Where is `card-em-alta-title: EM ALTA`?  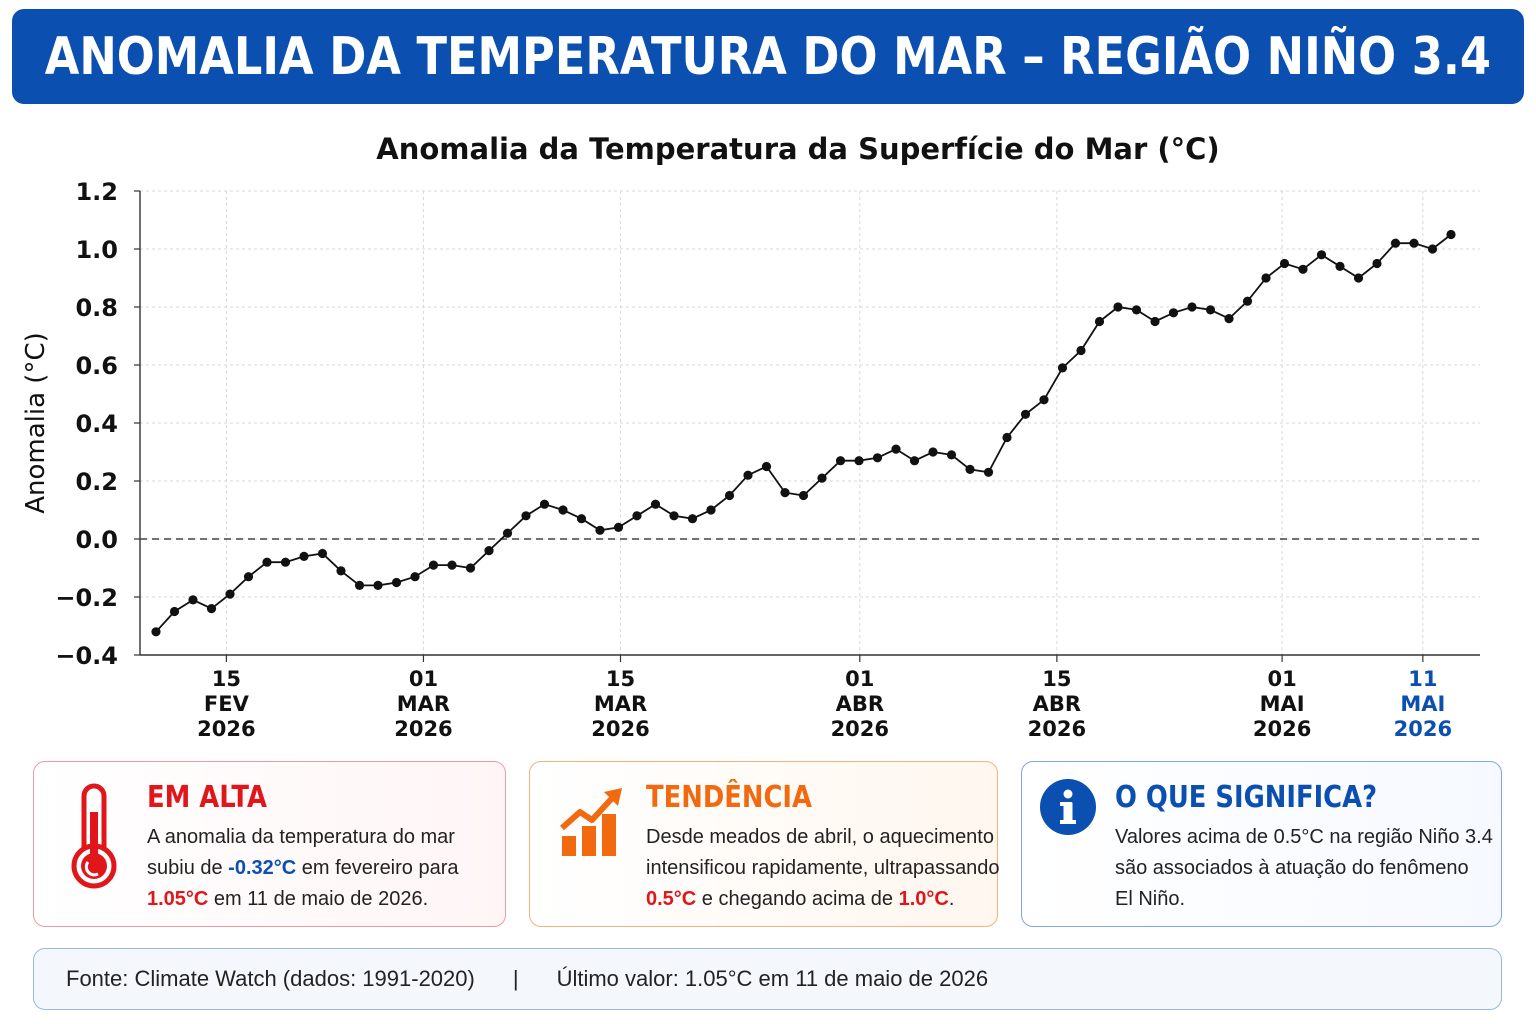
card-em-alta-title: EM ALTA is located at coordinates (207, 797).